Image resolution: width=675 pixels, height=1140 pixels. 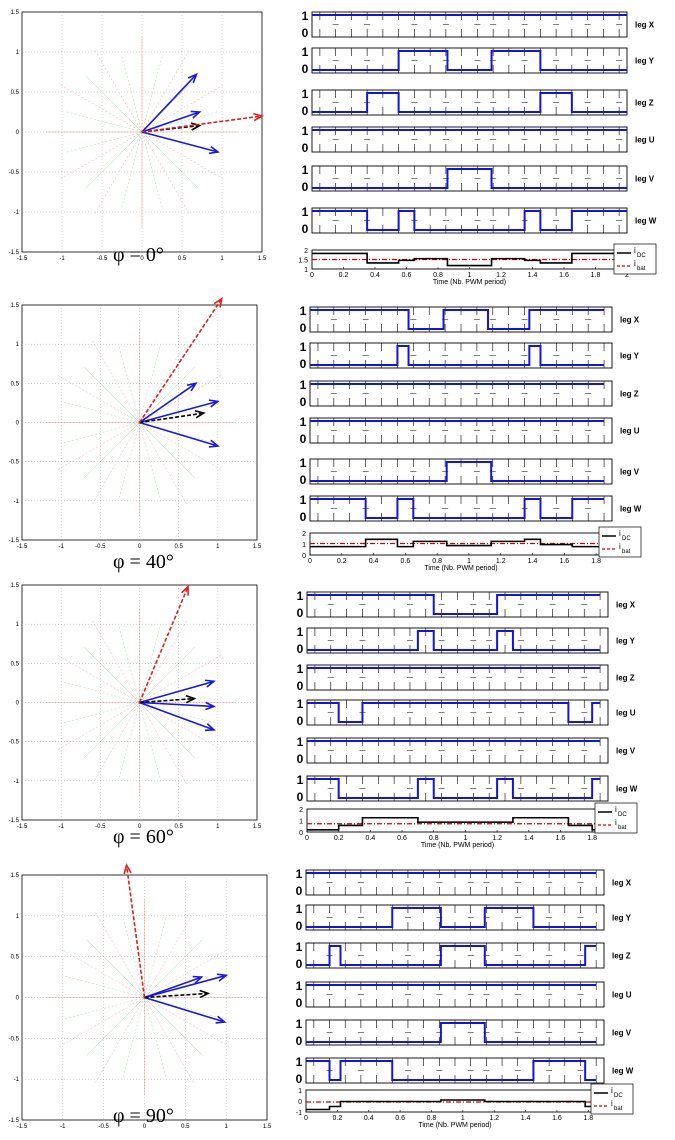 What do you see at coordinates (304, 556) in the screenshot?
I see `current-y-tick-label: 0` at bounding box center [304, 556].